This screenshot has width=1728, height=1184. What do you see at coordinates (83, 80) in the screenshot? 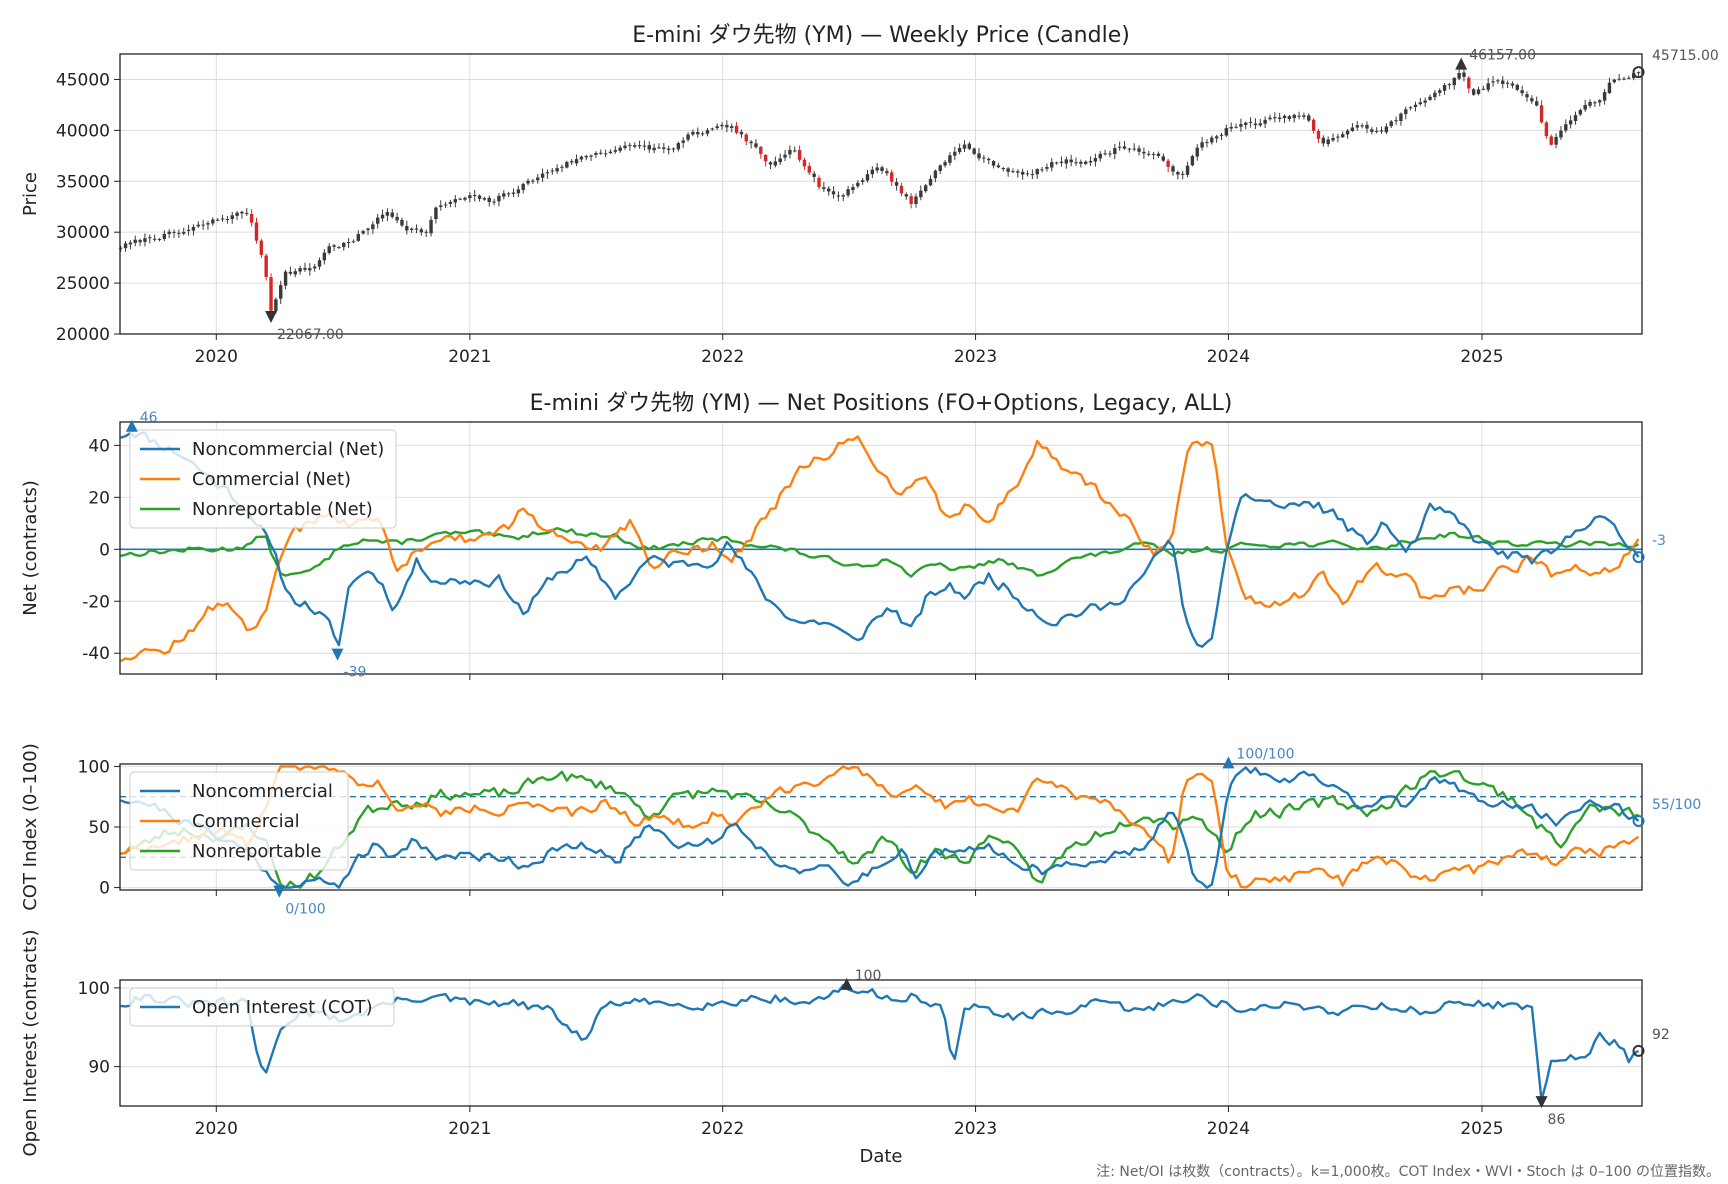
I see `y-tick-label: 45000` at bounding box center [83, 80].